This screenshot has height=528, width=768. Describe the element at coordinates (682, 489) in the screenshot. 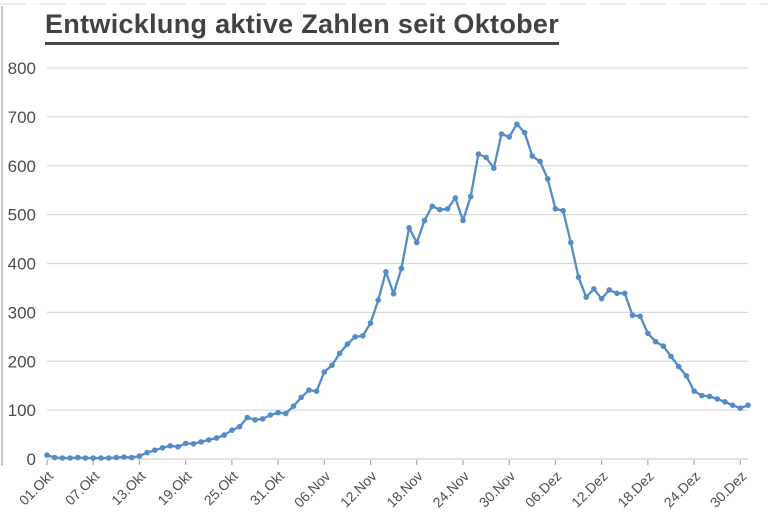

I see `x-axis-label: 24.Dez` at that location.